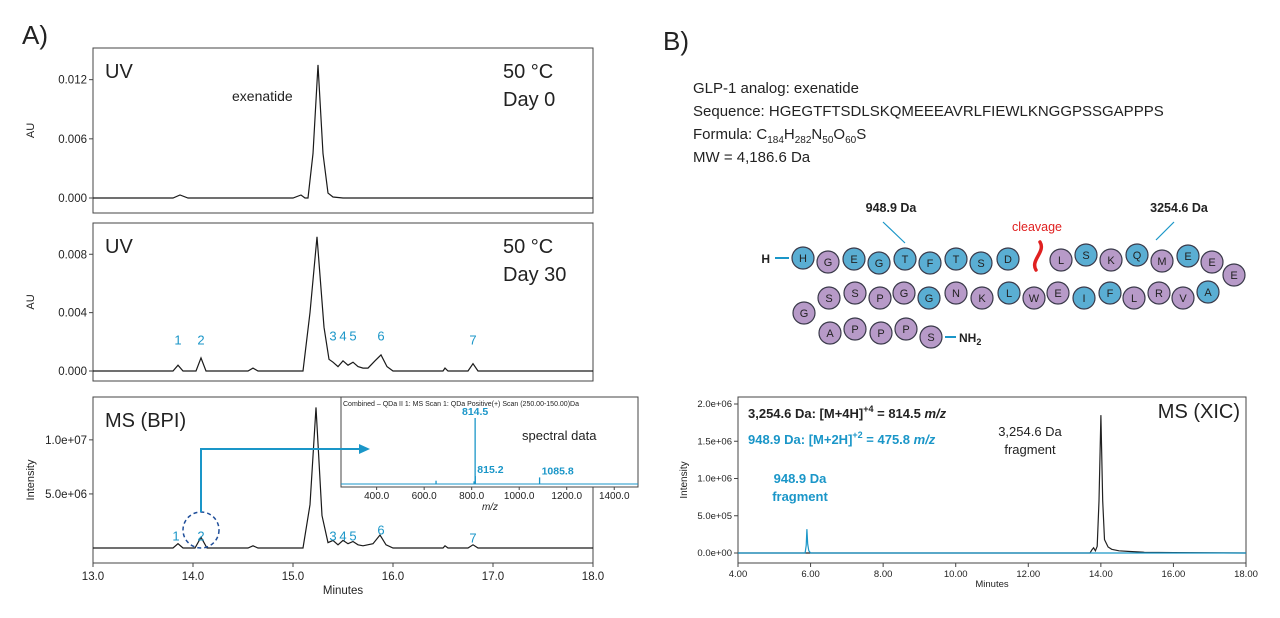  Describe the element at coordinates (1174, 574) in the screenshot. I see `x-tick-label: 16.00` at that location.